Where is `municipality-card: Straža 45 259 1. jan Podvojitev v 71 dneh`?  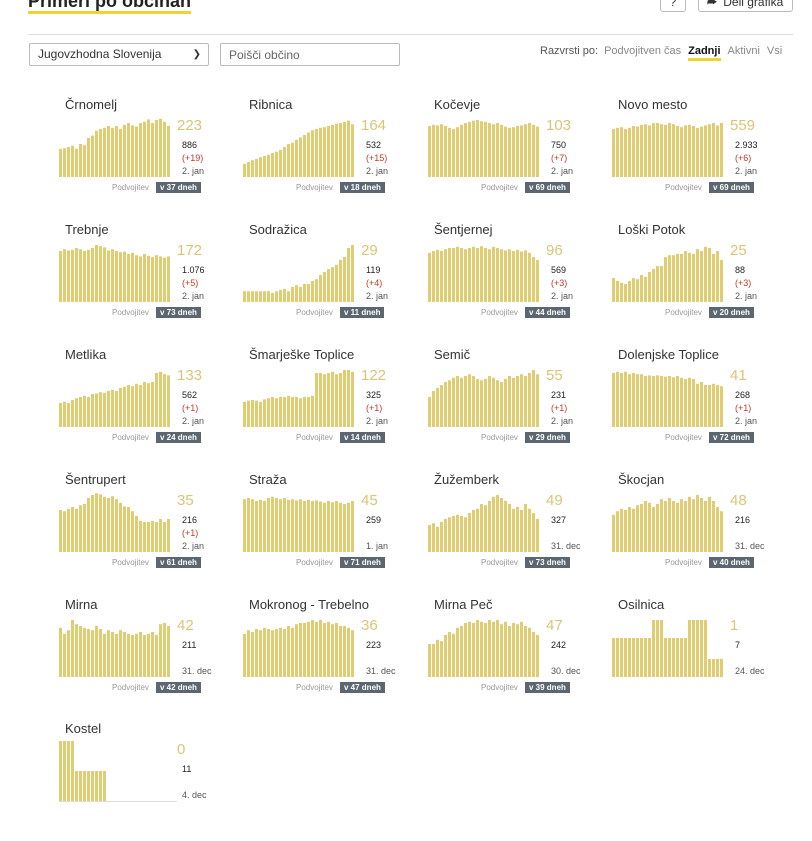
municipality-card: Straža 45 259 1. jan Podvojitev v 71 dneh is located at coordinates (338, 532).